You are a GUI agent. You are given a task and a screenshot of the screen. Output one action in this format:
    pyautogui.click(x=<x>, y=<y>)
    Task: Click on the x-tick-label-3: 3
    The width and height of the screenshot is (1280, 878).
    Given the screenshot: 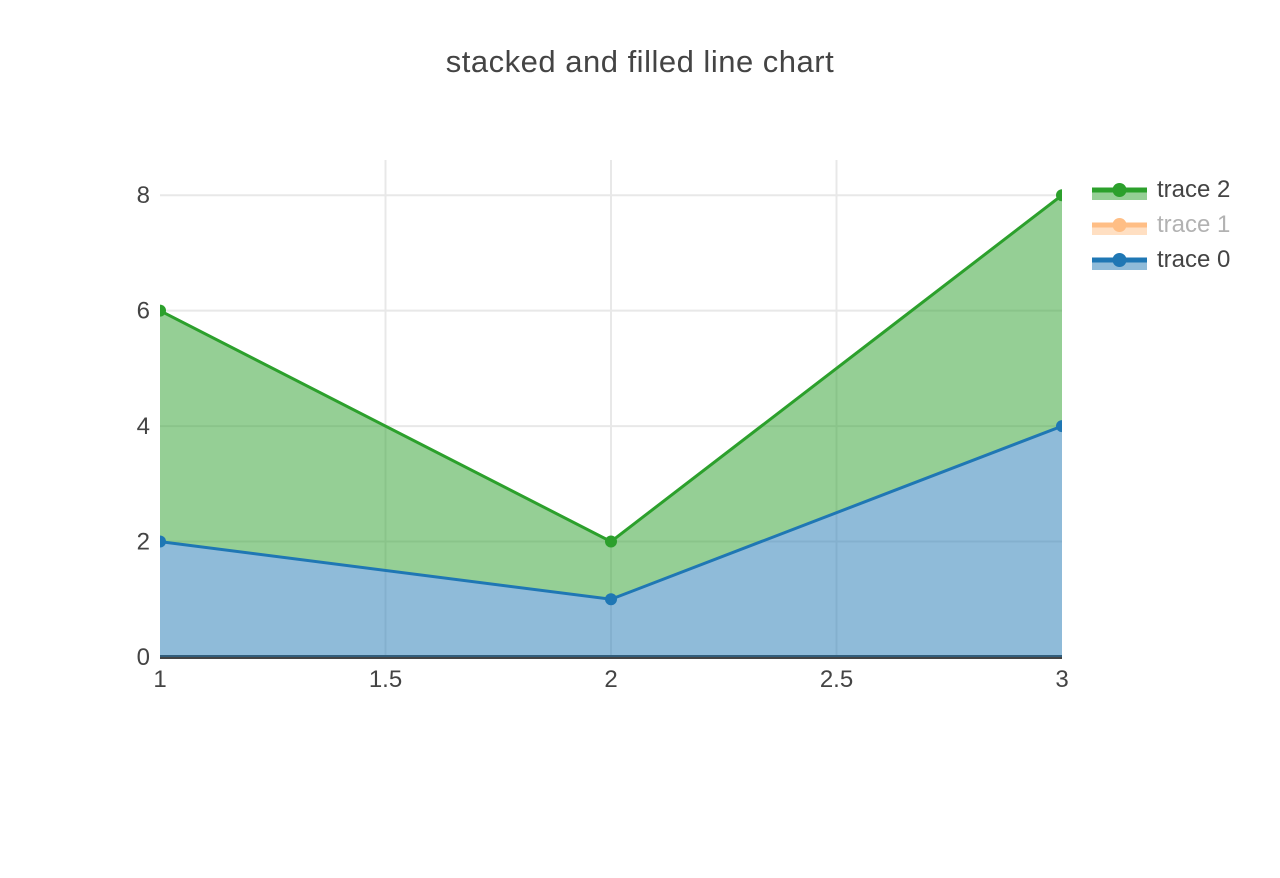 What is the action you would take?
    pyautogui.click(x=1061, y=679)
    